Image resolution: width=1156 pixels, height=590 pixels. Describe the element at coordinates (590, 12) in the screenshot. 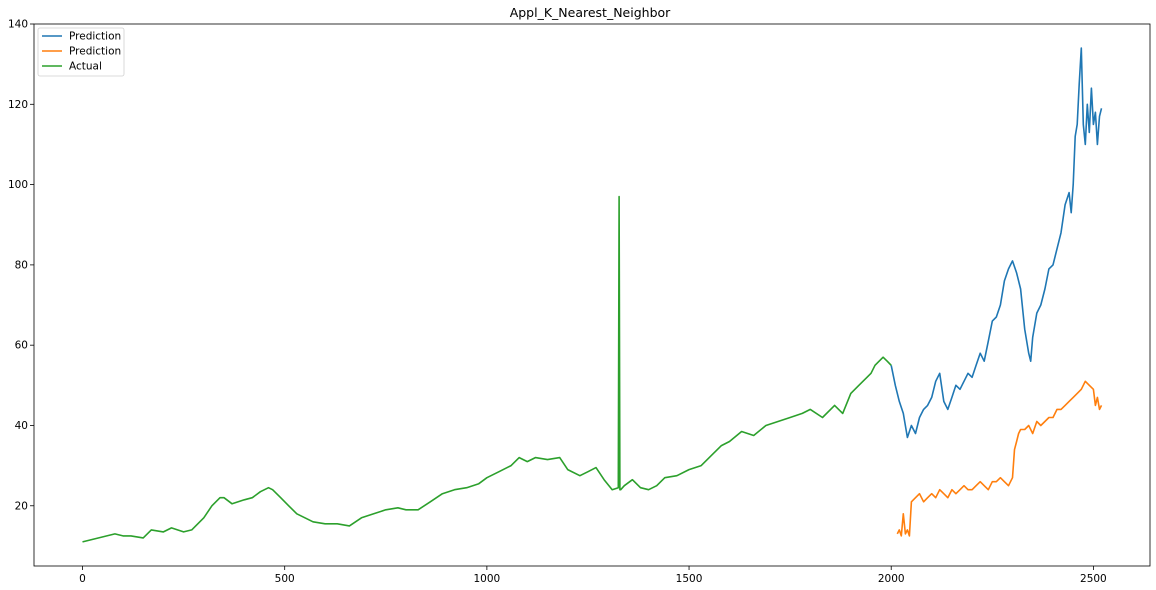

I see `chart-title: Appl_K_Nearest_Neighbor` at that location.